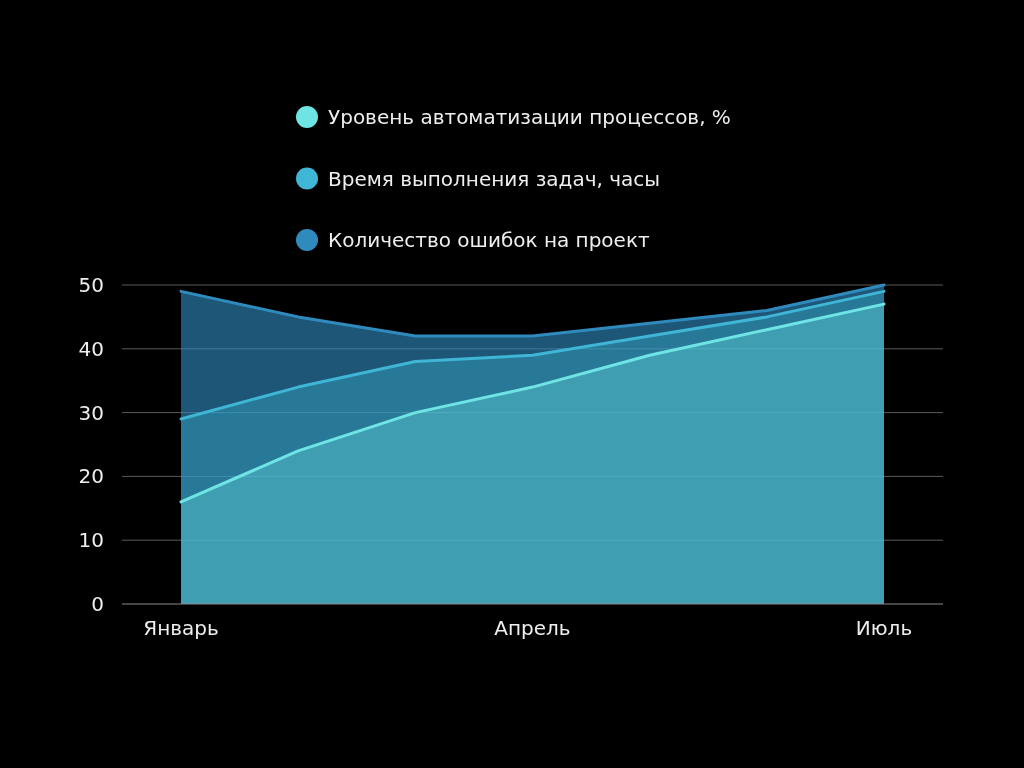 Image resolution: width=1024 pixels, height=768 pixels. What do you see at coordinates (91, 412) in the screenshot?
I see `y-tick-label: 30` at bounding box center [91, 412].